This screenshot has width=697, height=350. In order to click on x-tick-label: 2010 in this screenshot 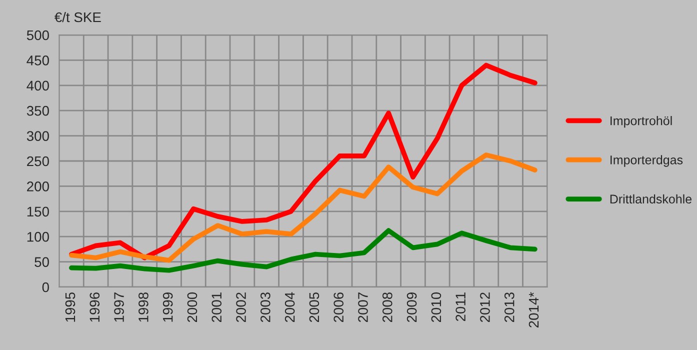, I will do `click(436, 307)`.